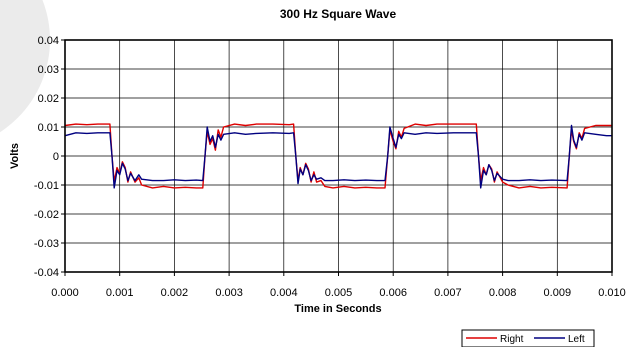 Image resolution: width=641 pixels, height=347 pixels. I want to click on x-axis-label: Time in Seconds, so click(337, 309).